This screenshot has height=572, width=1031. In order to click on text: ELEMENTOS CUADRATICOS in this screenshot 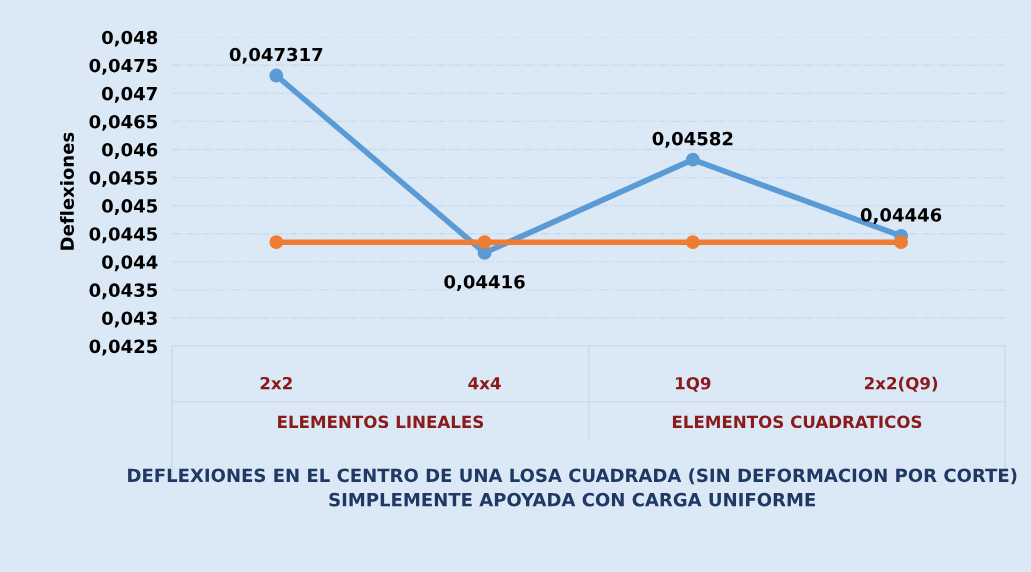, I will do `click(797, 422)`.